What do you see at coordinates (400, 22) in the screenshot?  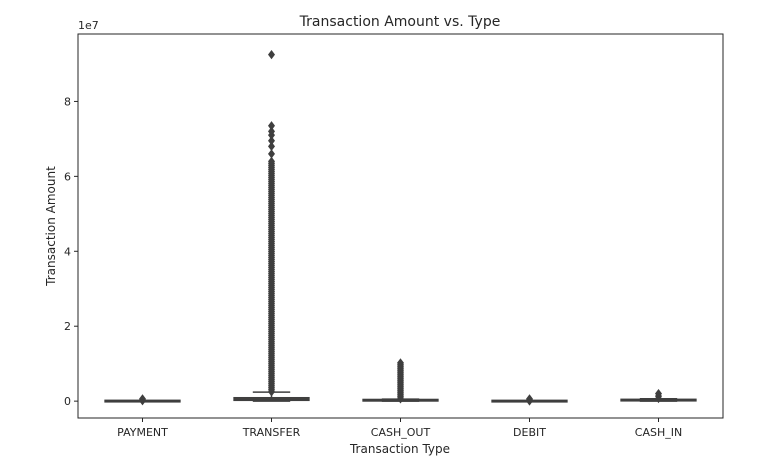 I see `chart-title: Transaction Amount vs. Type` at bounding box center [400, 22].